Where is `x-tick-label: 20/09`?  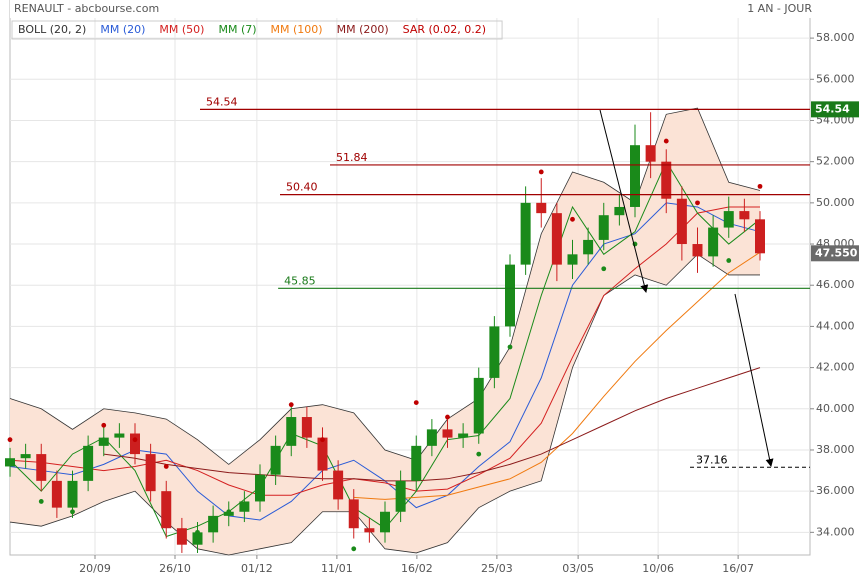 x-tick-label: 20/09 is located at coordinates (95, 568).